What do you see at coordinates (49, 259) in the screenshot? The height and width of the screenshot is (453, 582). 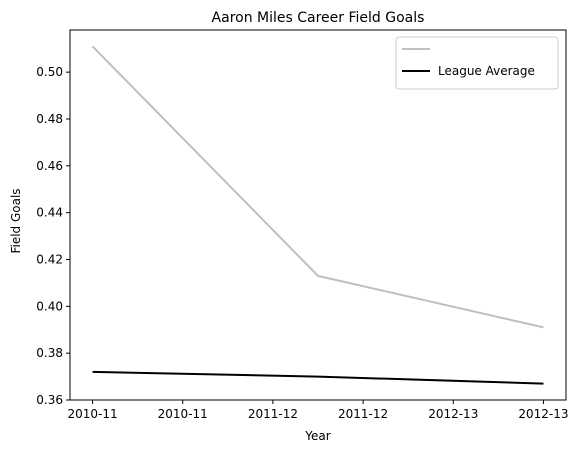 I see `y-tick-label: 0.42` at bounding box center [49, 259].